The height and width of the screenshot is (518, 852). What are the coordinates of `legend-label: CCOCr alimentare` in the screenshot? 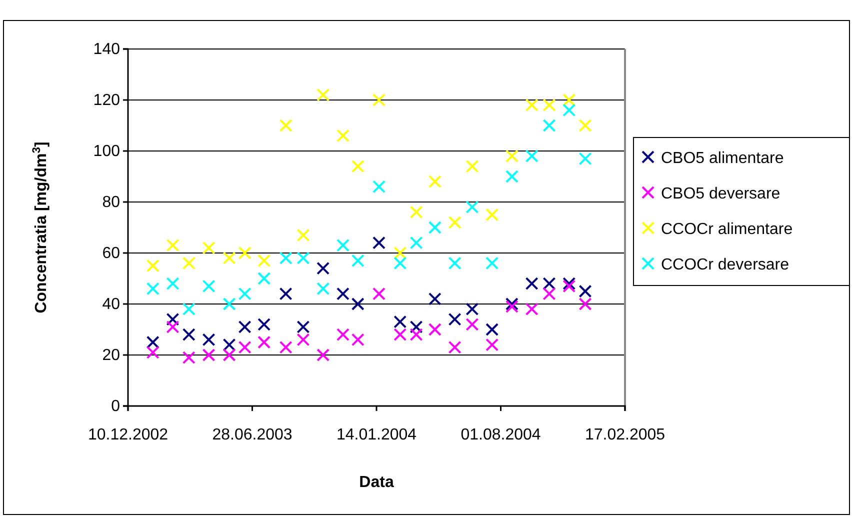 It's located at (727, 229).